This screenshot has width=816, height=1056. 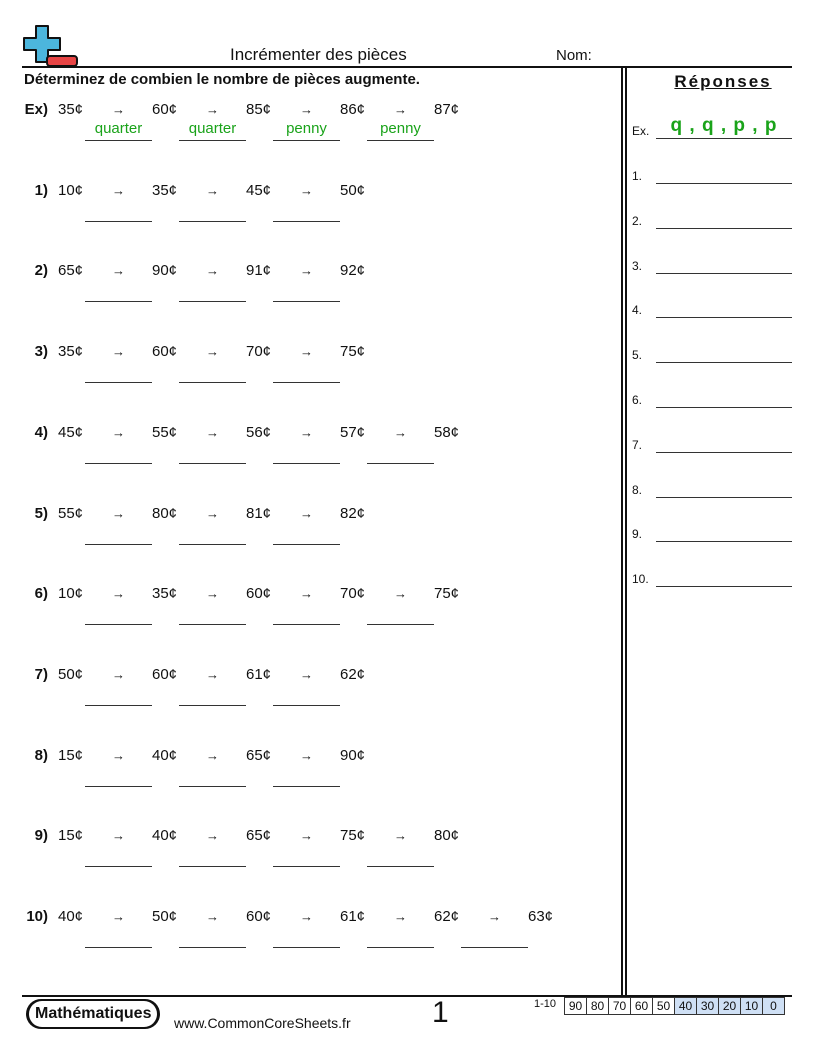 I want to click on problem-label: Ex), so click(x=36, y=109).